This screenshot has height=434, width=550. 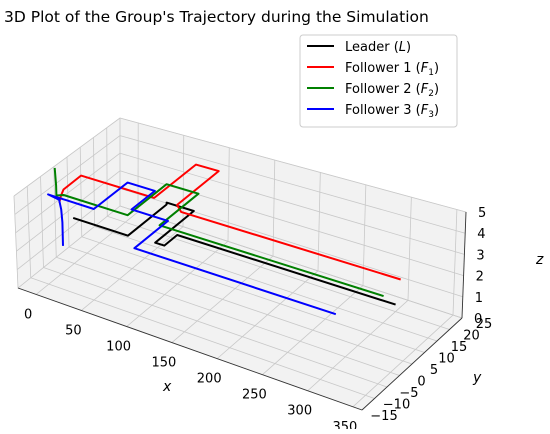 I want to click on y-tick-label: −5, so click(x=408, y=393).